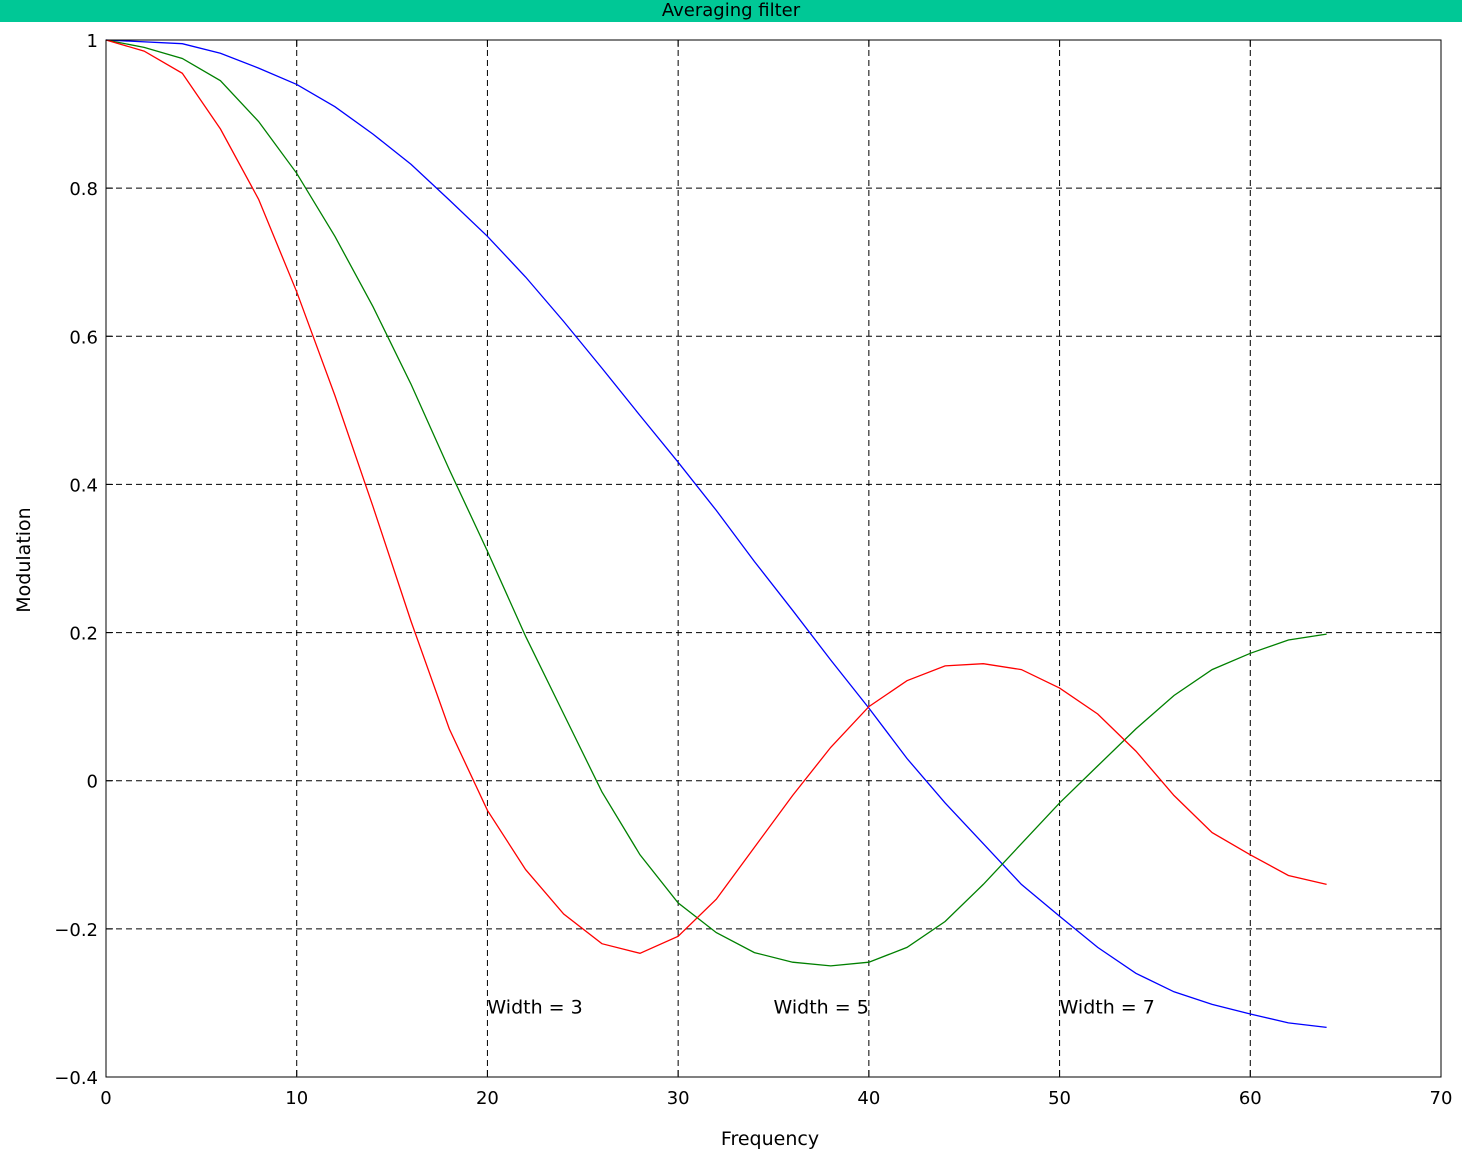 The height and width of the screenshot is (1153, 1462). I want to click on chart-title: Averaging filter, so click(731, 10).